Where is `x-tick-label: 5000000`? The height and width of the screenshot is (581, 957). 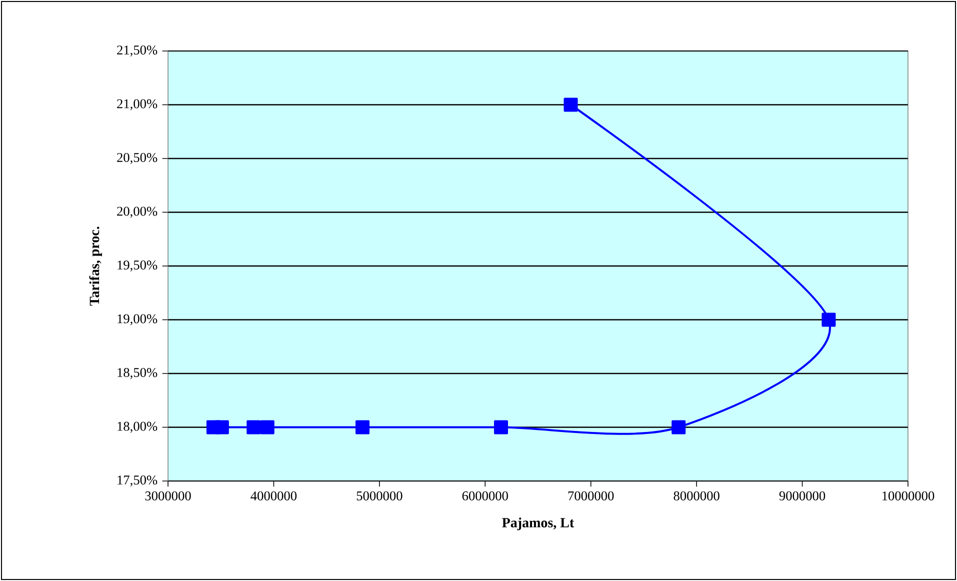 x-tick-label: 5000000 is located at coordinates (379, 495).